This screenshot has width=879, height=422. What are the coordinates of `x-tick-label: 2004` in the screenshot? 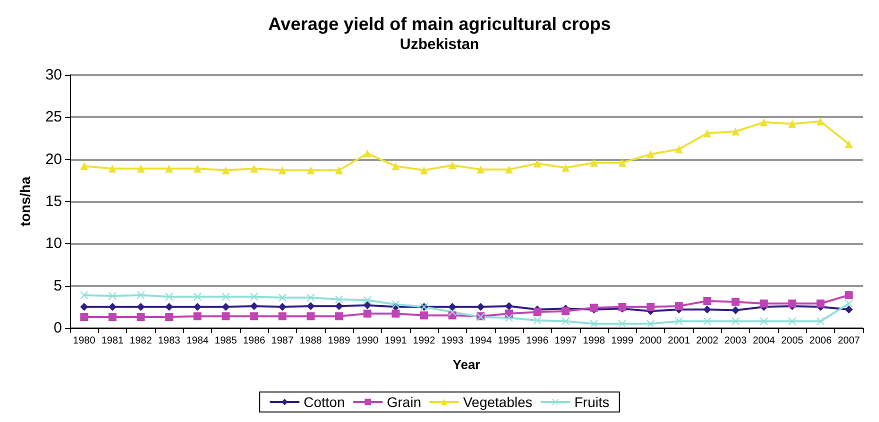 It's located at (764, 341).